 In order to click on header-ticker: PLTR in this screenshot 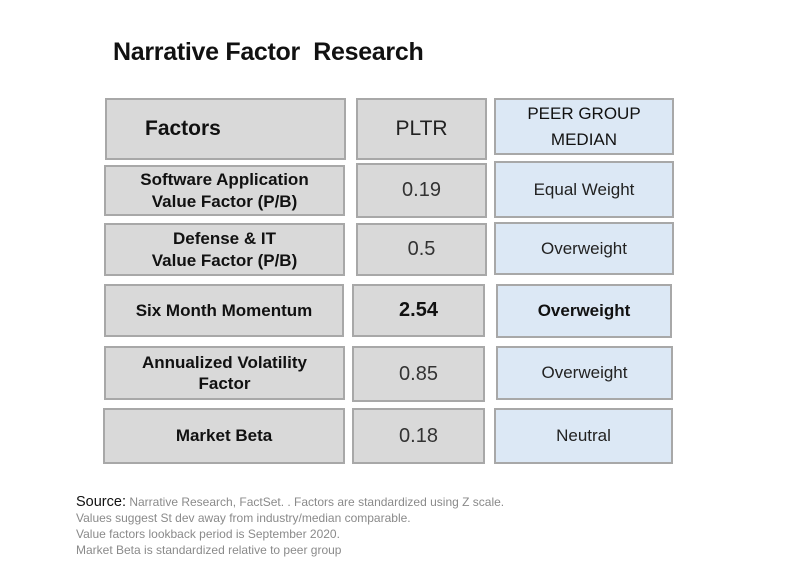, I will do `click(421, 129)`.